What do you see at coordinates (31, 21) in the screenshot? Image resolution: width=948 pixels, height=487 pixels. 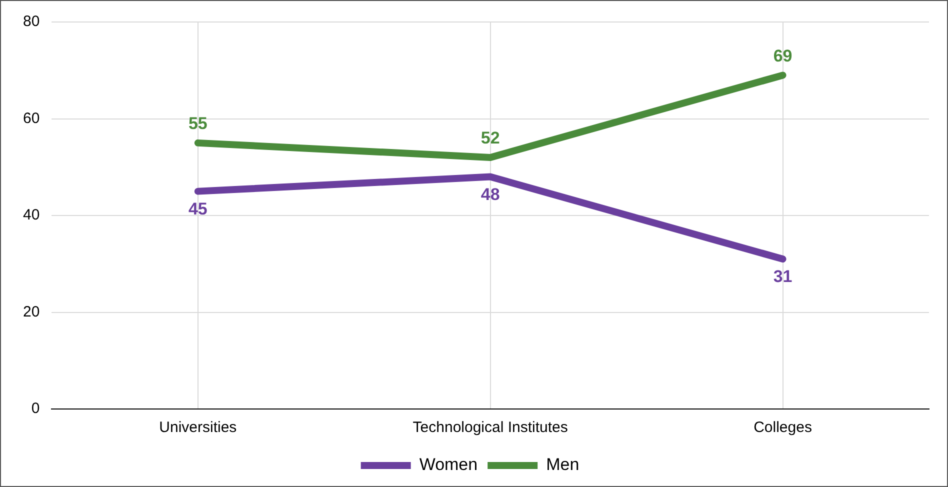 I see `y-tick-label: 80` at bounding box center [31, 21].